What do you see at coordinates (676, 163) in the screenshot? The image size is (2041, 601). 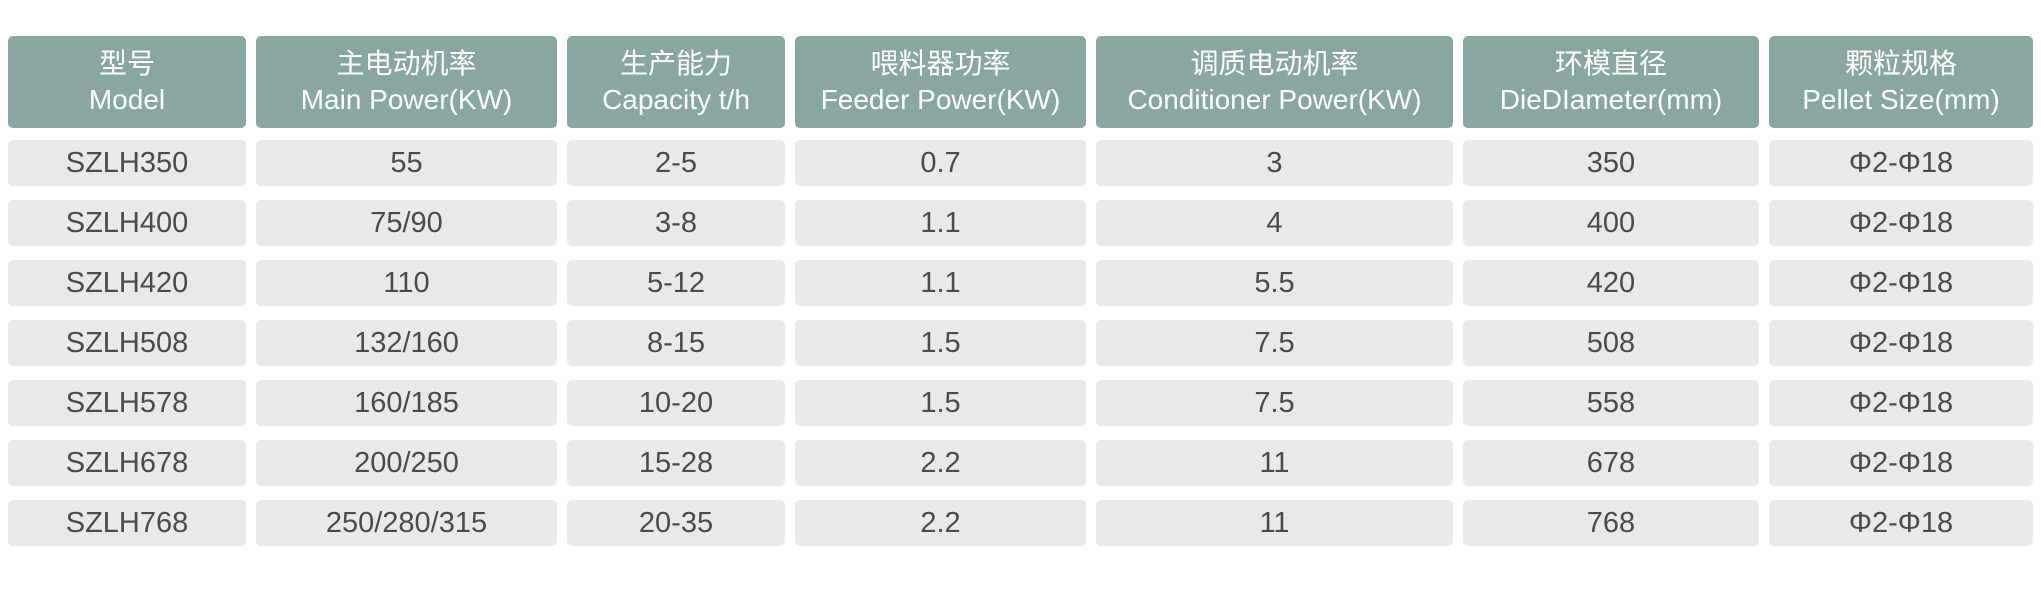 I see `cell-capacity: 2-5` at bounding box center [676, 163].